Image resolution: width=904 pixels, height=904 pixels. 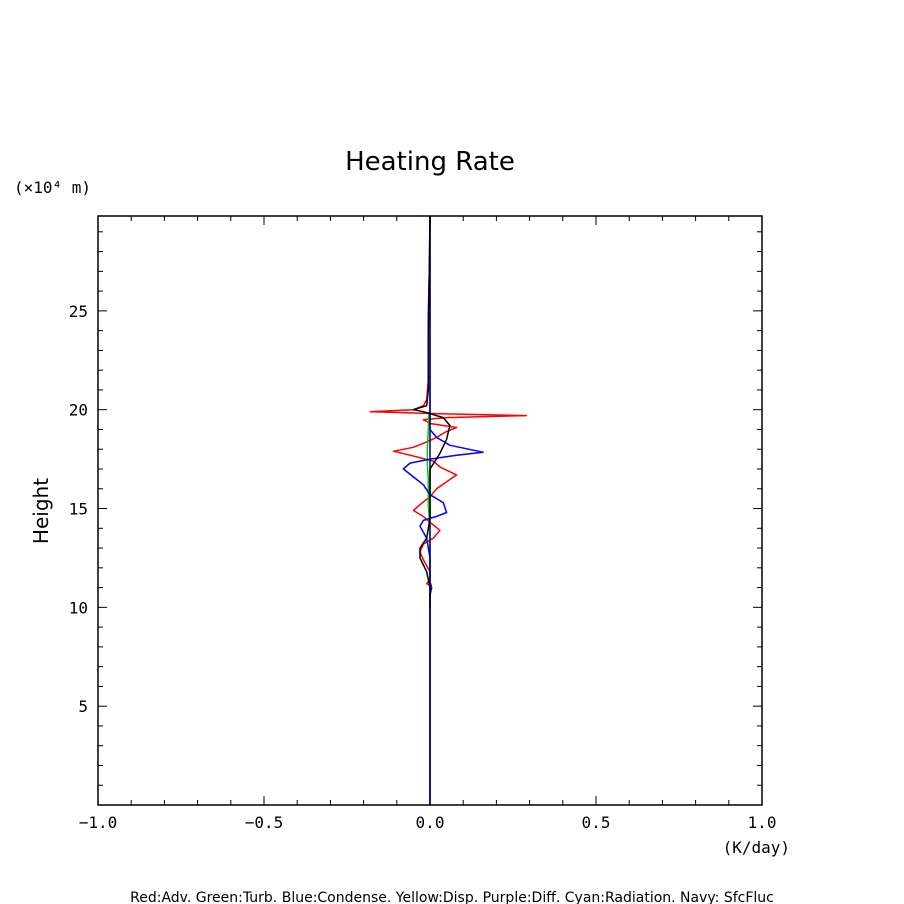 What do you see at coordinates (264, 822) in the screenshot?
I see `x-tick-label: −0.5` at bounding box center [264, 822].